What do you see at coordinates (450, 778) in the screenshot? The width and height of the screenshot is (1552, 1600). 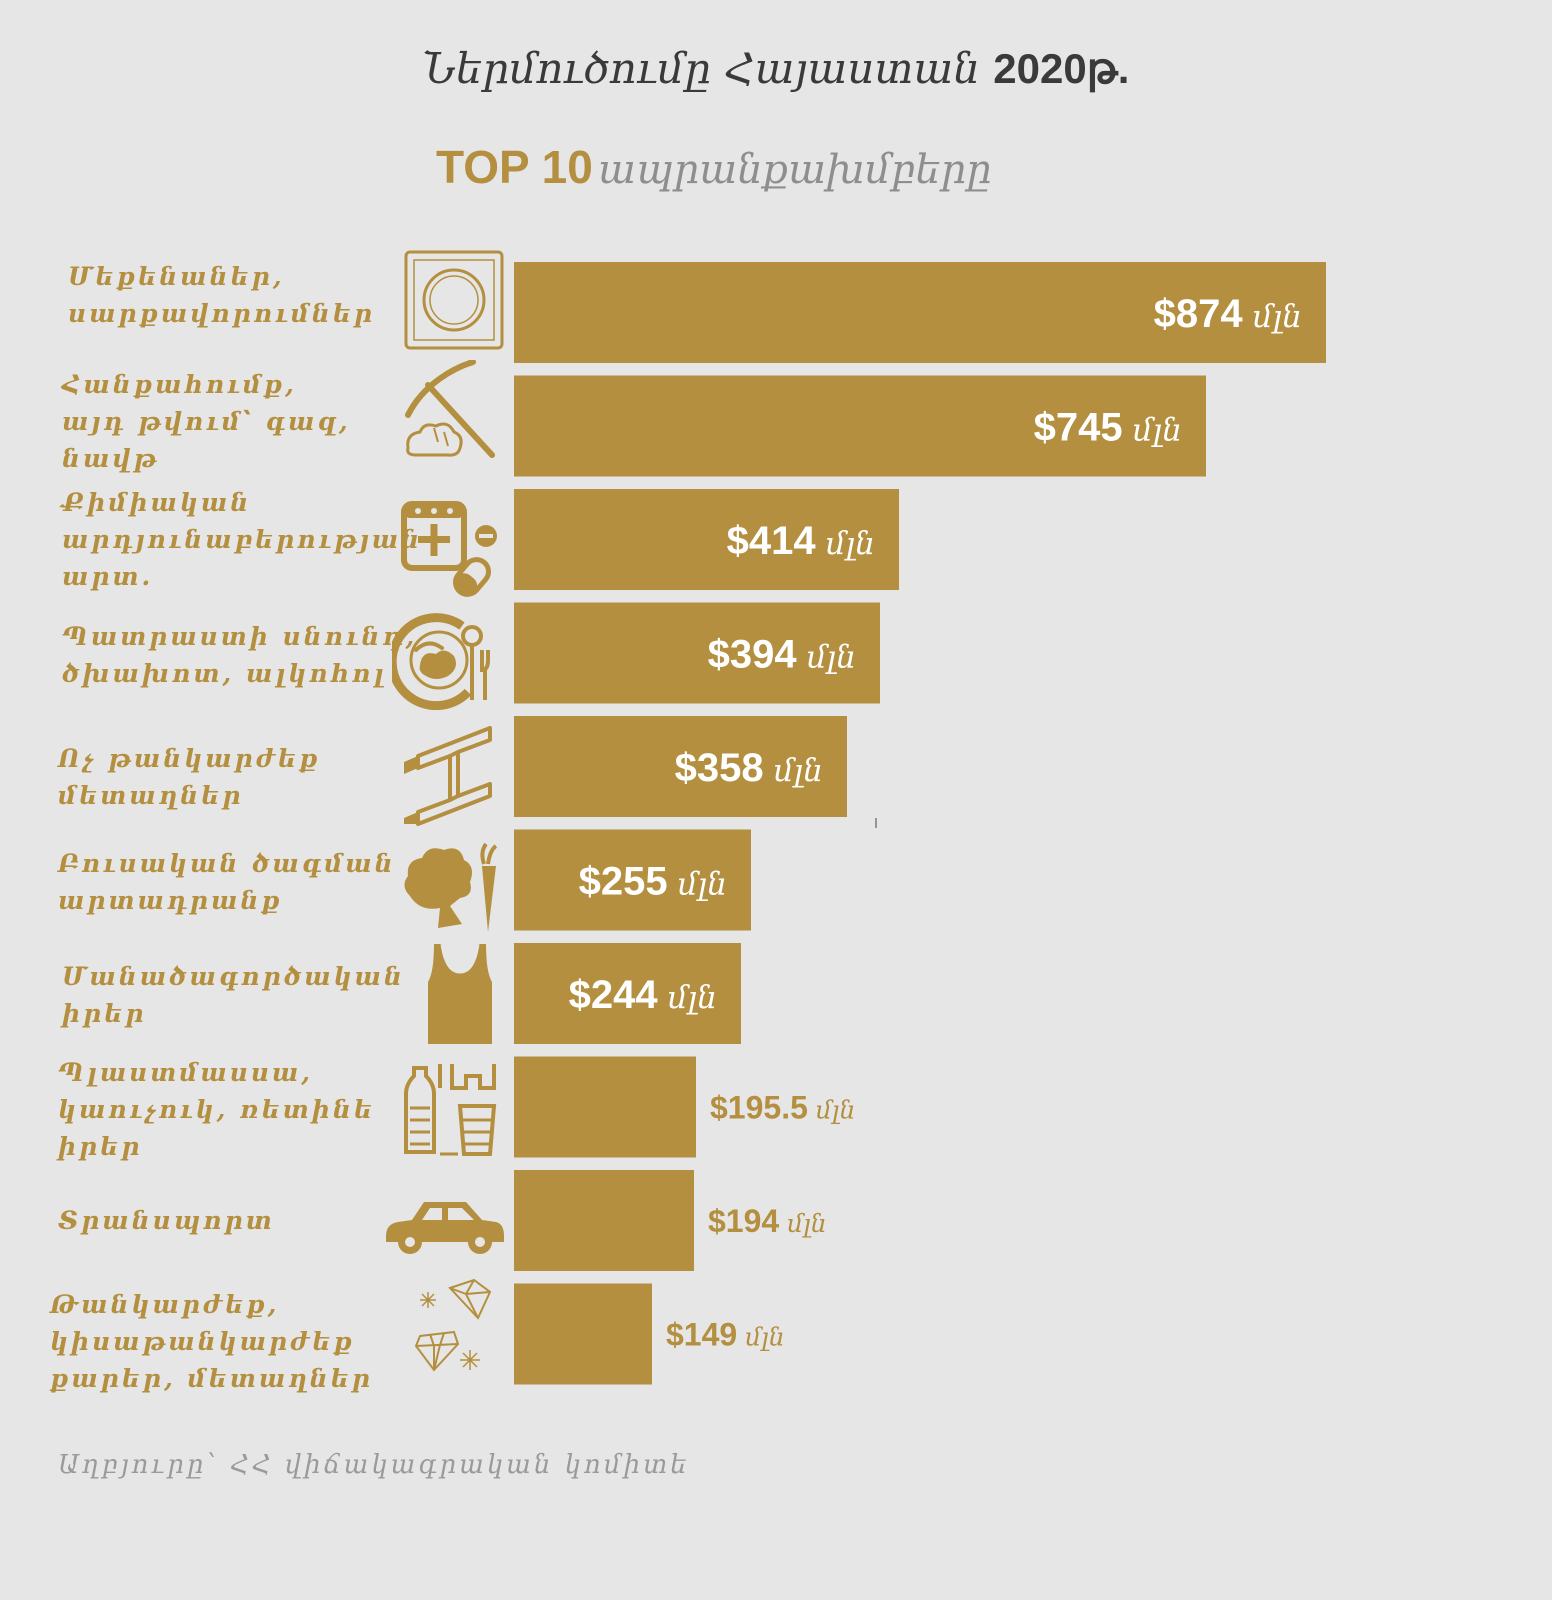 I see `metal-beam-icon` at bounding box center [450, 778].